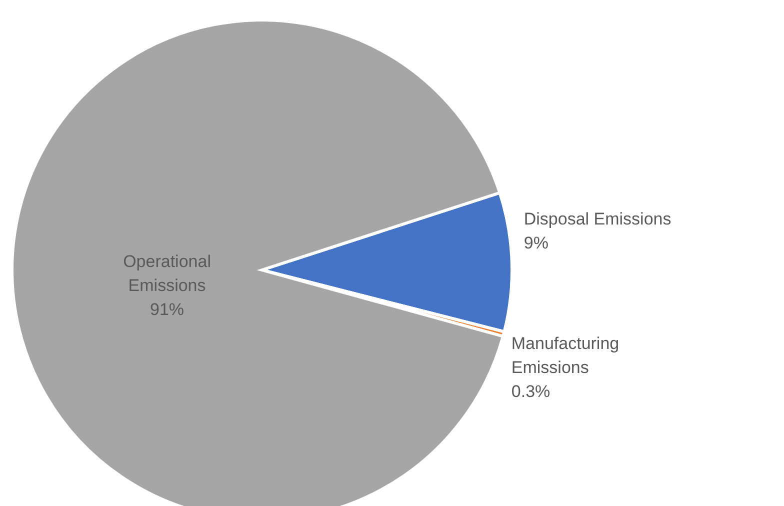 The height and width of the screenshot is (506, 784). What do you see at coordinates (565, 356) in the screenshot?
I see `slice-label: Manufacturing Emissions` at bounding box center [565, 356].